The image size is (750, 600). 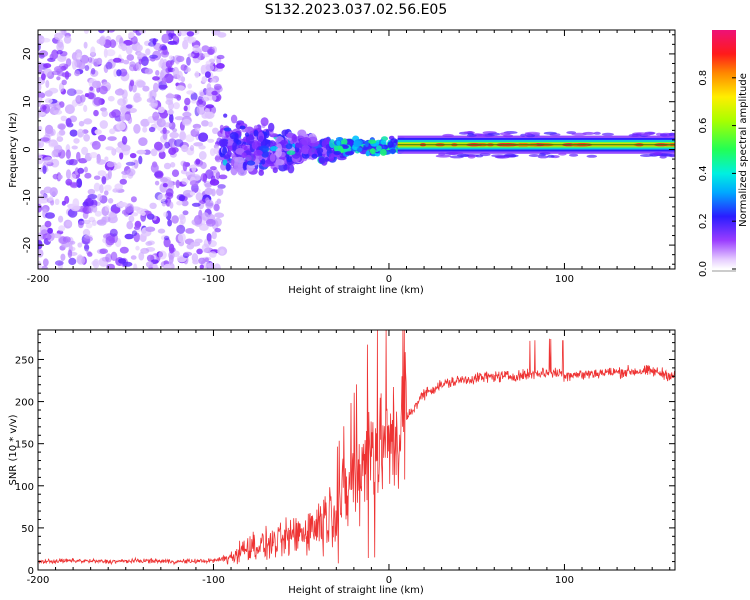 I want to click on colorbar-ticks: 0.0 0.2 0.4 0.6 0.8, so click(x=717, y=173).